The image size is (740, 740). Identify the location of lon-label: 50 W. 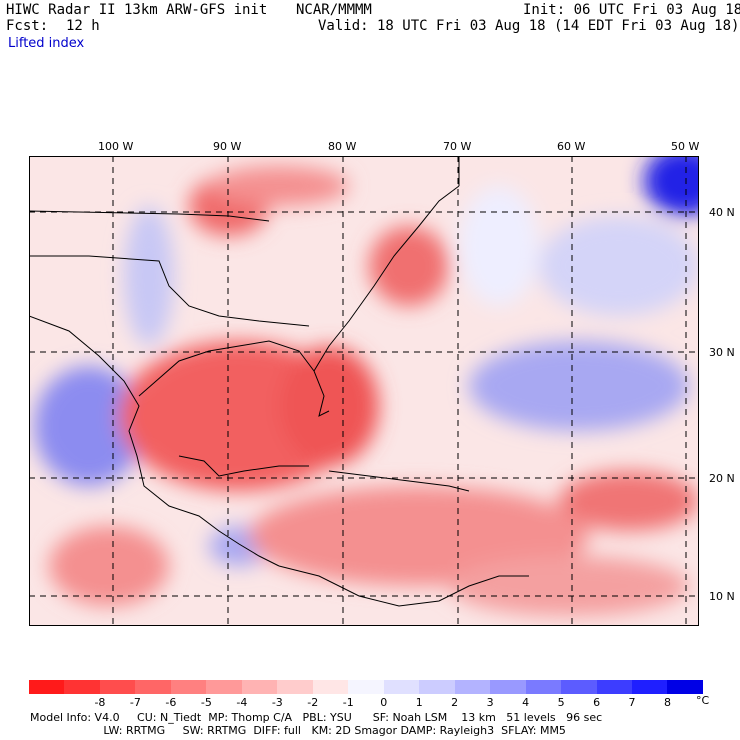
(685, 146).